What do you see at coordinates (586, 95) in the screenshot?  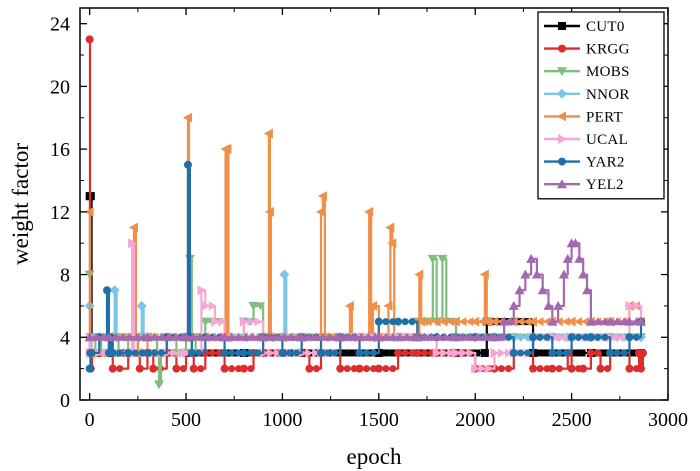 I see `legend-item-nnor: NNOR` at bounding box center [586, 95].